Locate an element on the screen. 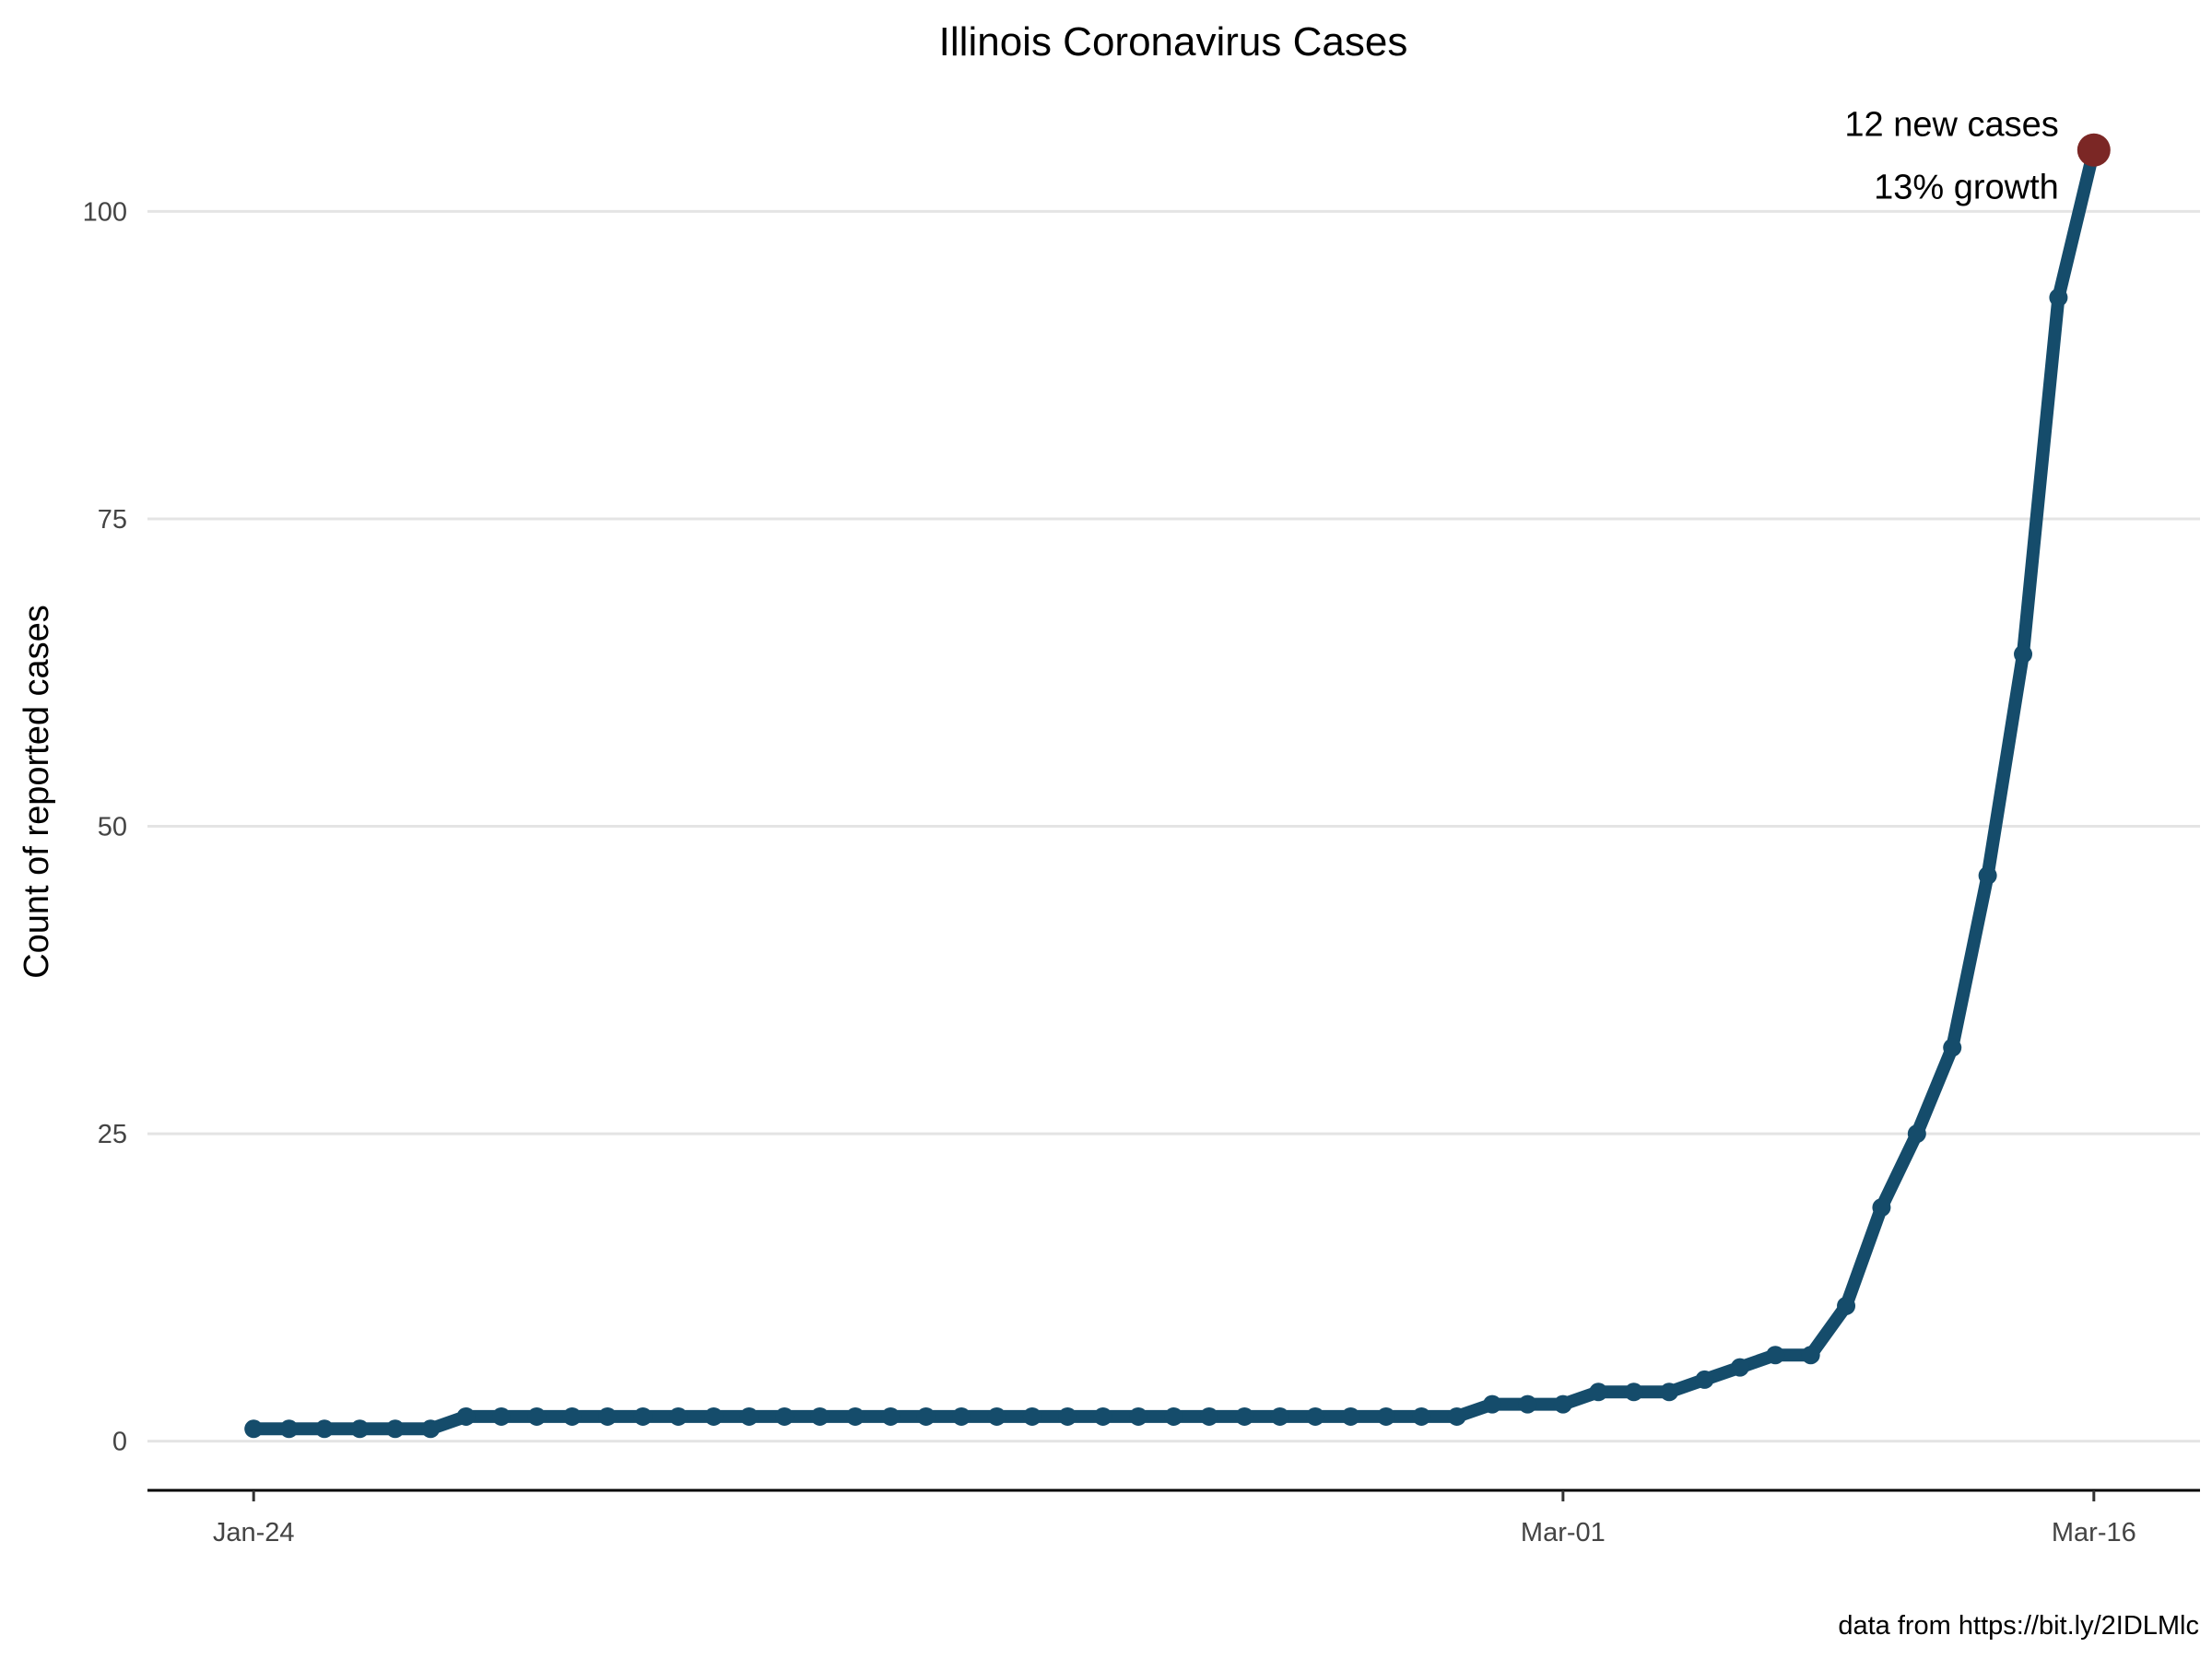 This screenshot has width=2212, height=1659. y-tick-label: 50 is located at coordinates (112, 827).